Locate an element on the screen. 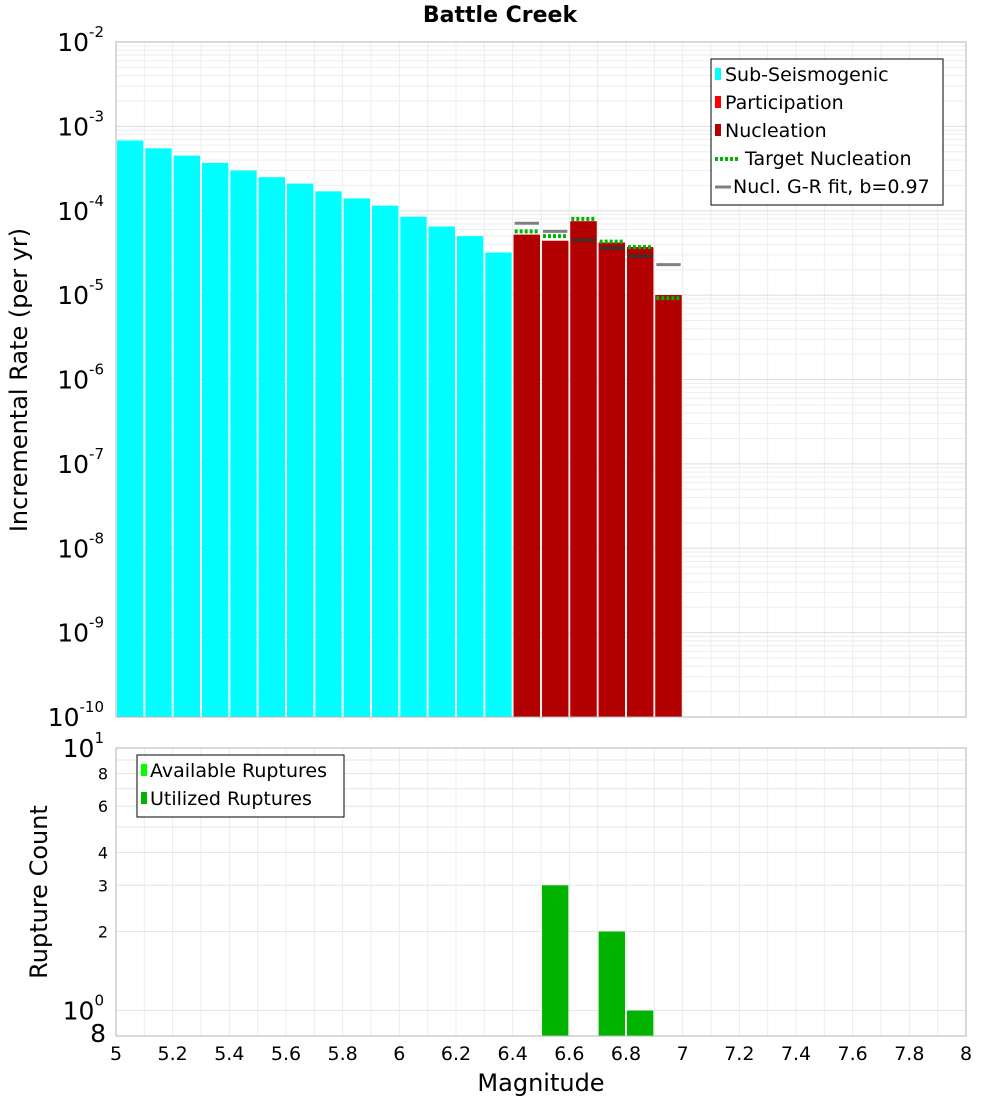  top-y-tick-label: 10⁻⁸ is located at coordinates (80, 546).